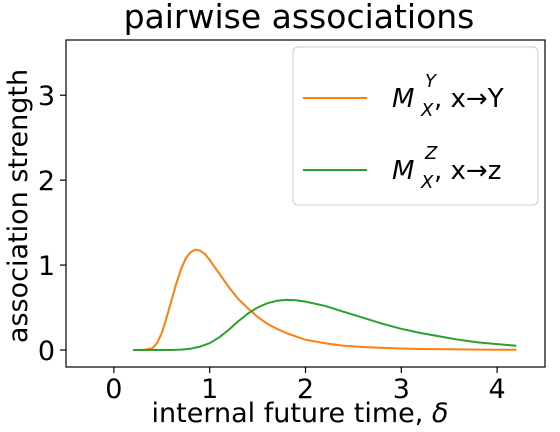  I want to click on legend-label-suffix: , x→Y, so click(469, 99).